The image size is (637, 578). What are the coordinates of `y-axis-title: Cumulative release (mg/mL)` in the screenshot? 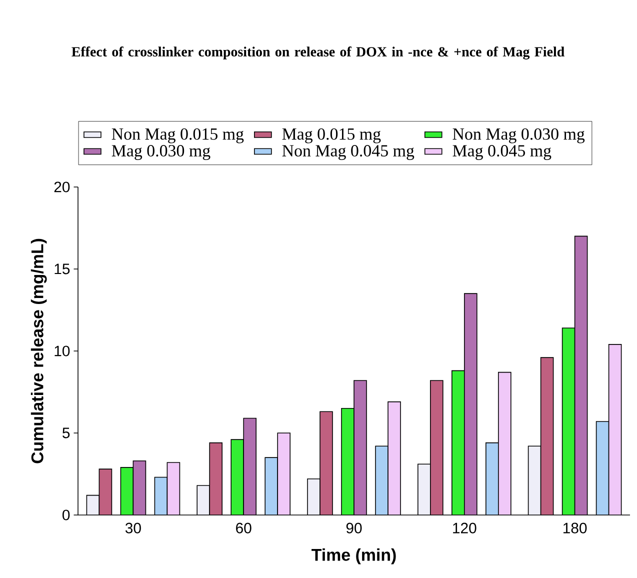 It's located at (38, 351).